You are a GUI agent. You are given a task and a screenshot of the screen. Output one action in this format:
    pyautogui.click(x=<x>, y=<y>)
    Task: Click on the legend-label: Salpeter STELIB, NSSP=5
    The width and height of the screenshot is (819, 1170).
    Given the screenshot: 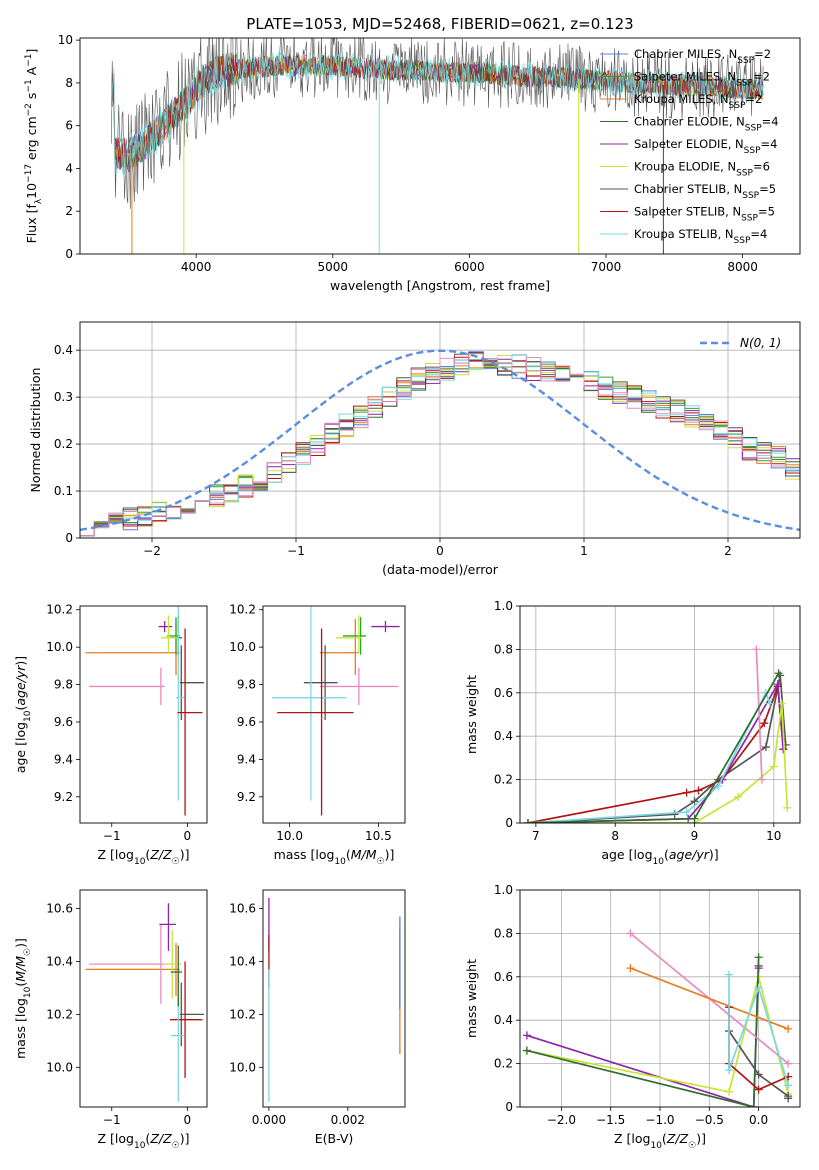 What is the action you would take?
    pyautogui.click(x=704, y=214)
    